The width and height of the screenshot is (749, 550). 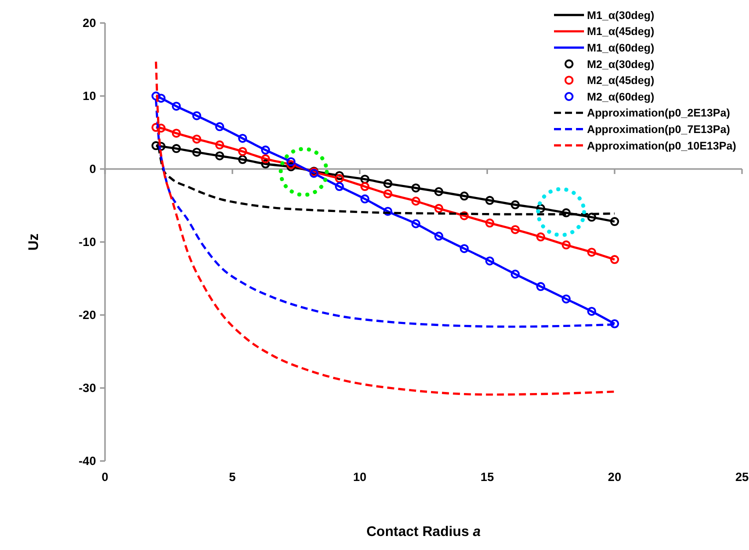 I want to click on y-tick-label: 20, so click(x=89, y=23).